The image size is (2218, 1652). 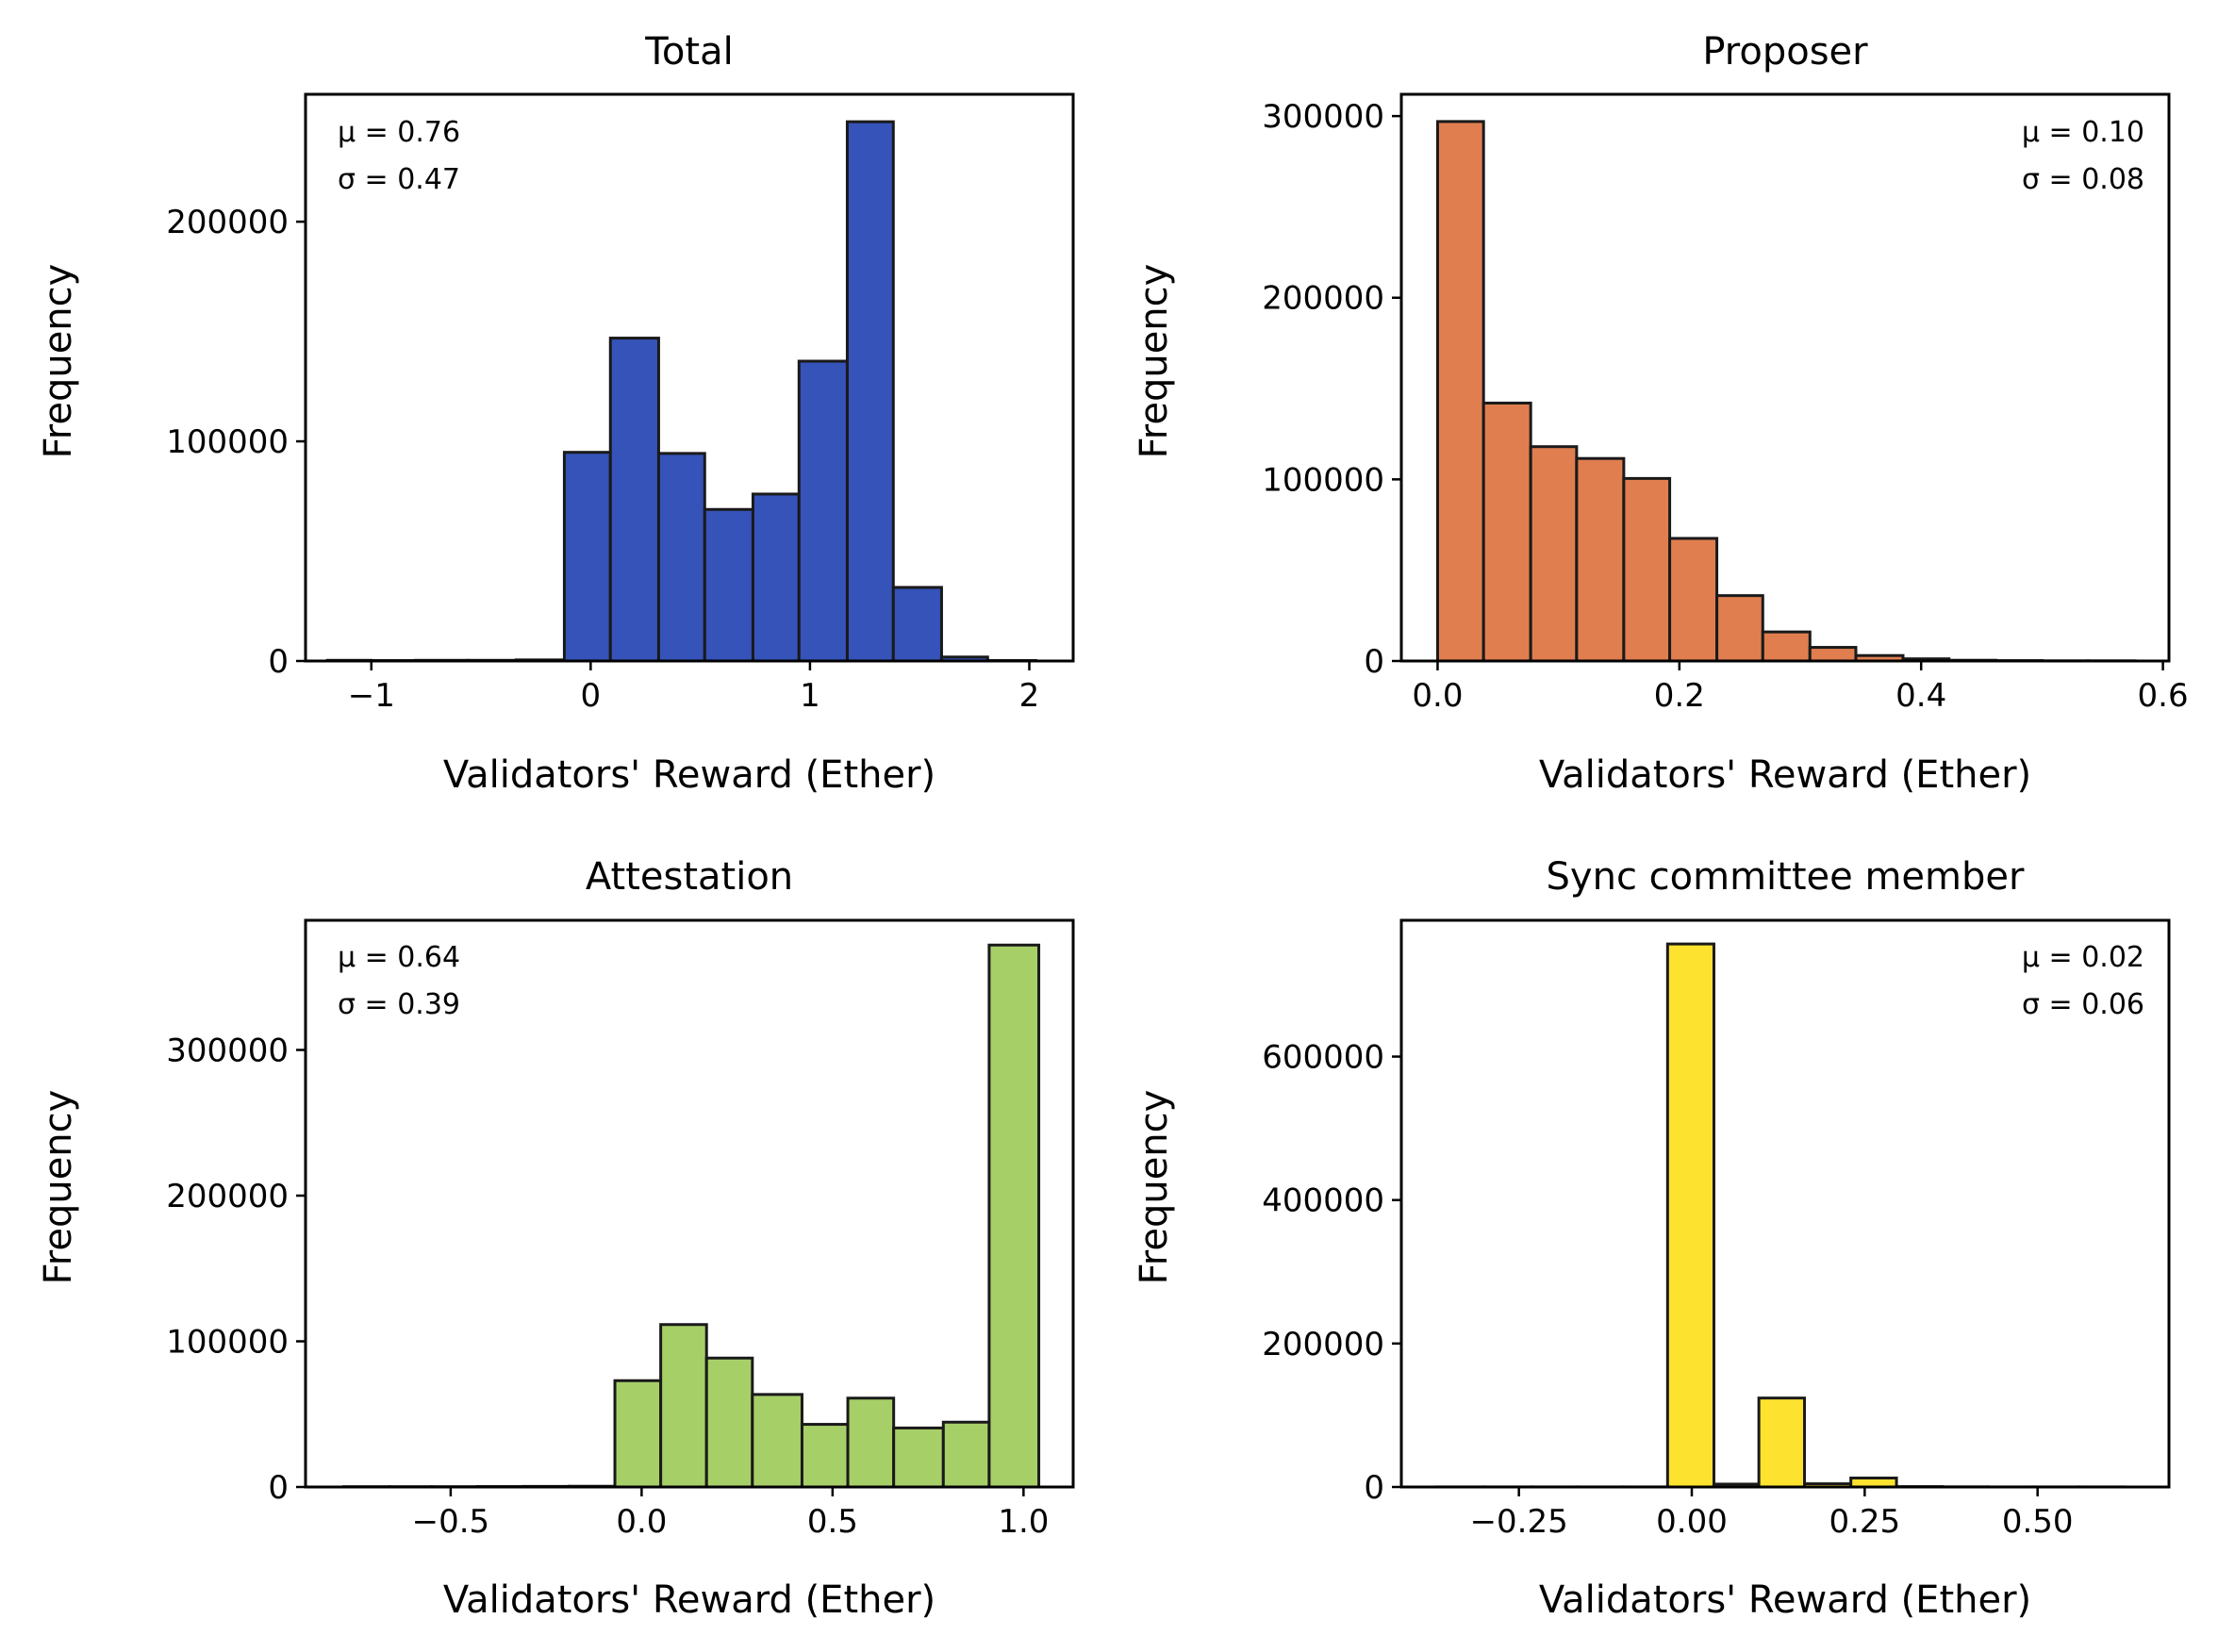 What do you see at coordinates (689, 877) in the screenshot?
I see `subplot-title: Attestation` at bounding box center [689, 877].